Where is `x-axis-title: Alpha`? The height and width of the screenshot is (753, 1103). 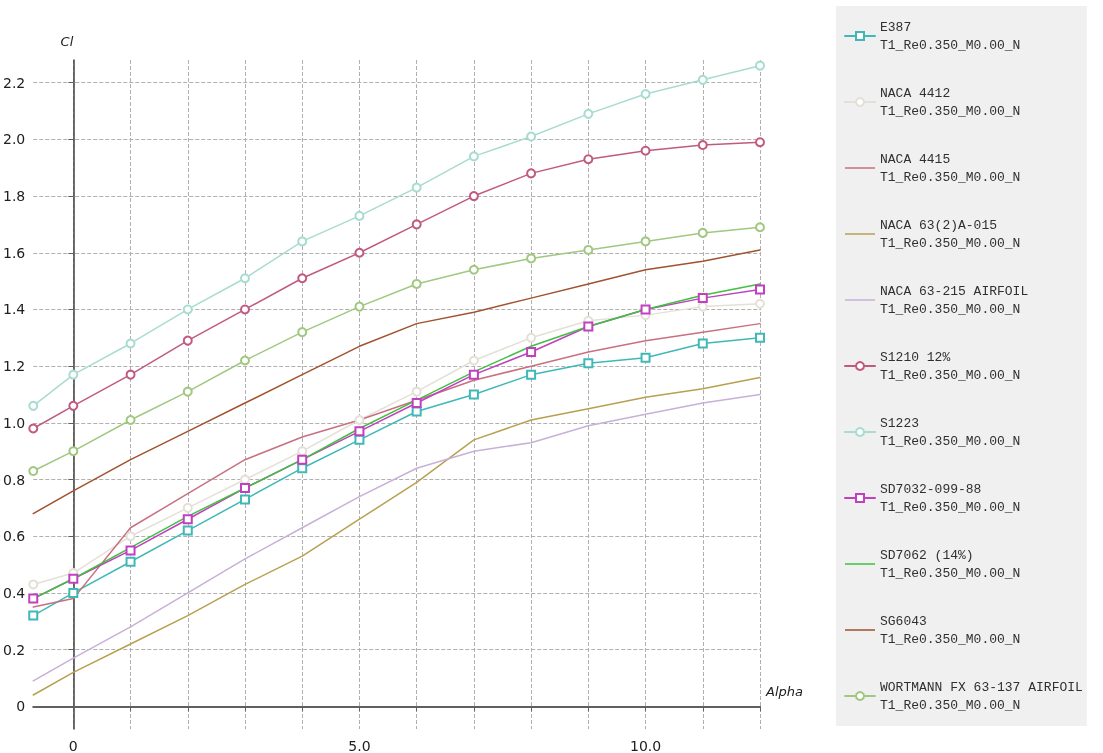 x-axis-title: Alpha is located at coordinates (784, 692).